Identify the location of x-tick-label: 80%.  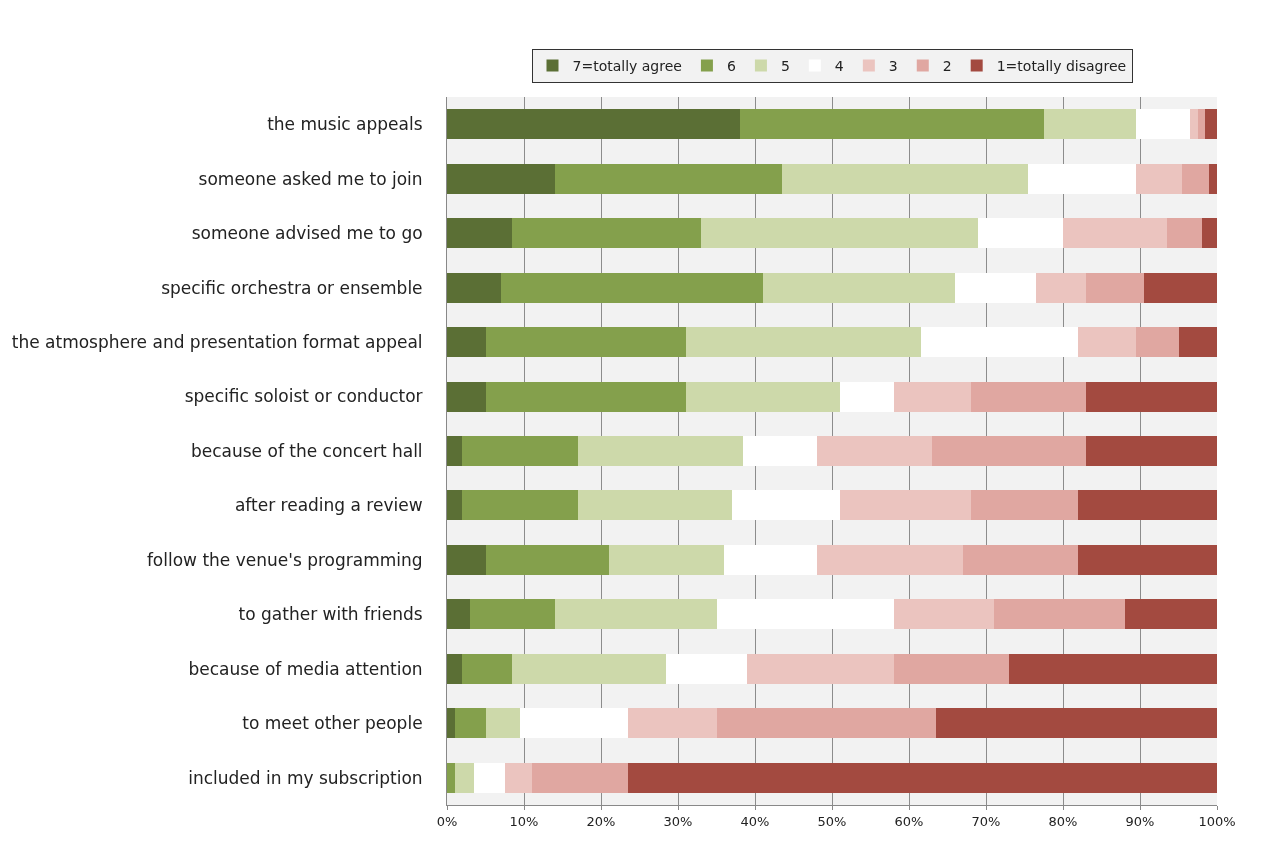
(1063, 821).